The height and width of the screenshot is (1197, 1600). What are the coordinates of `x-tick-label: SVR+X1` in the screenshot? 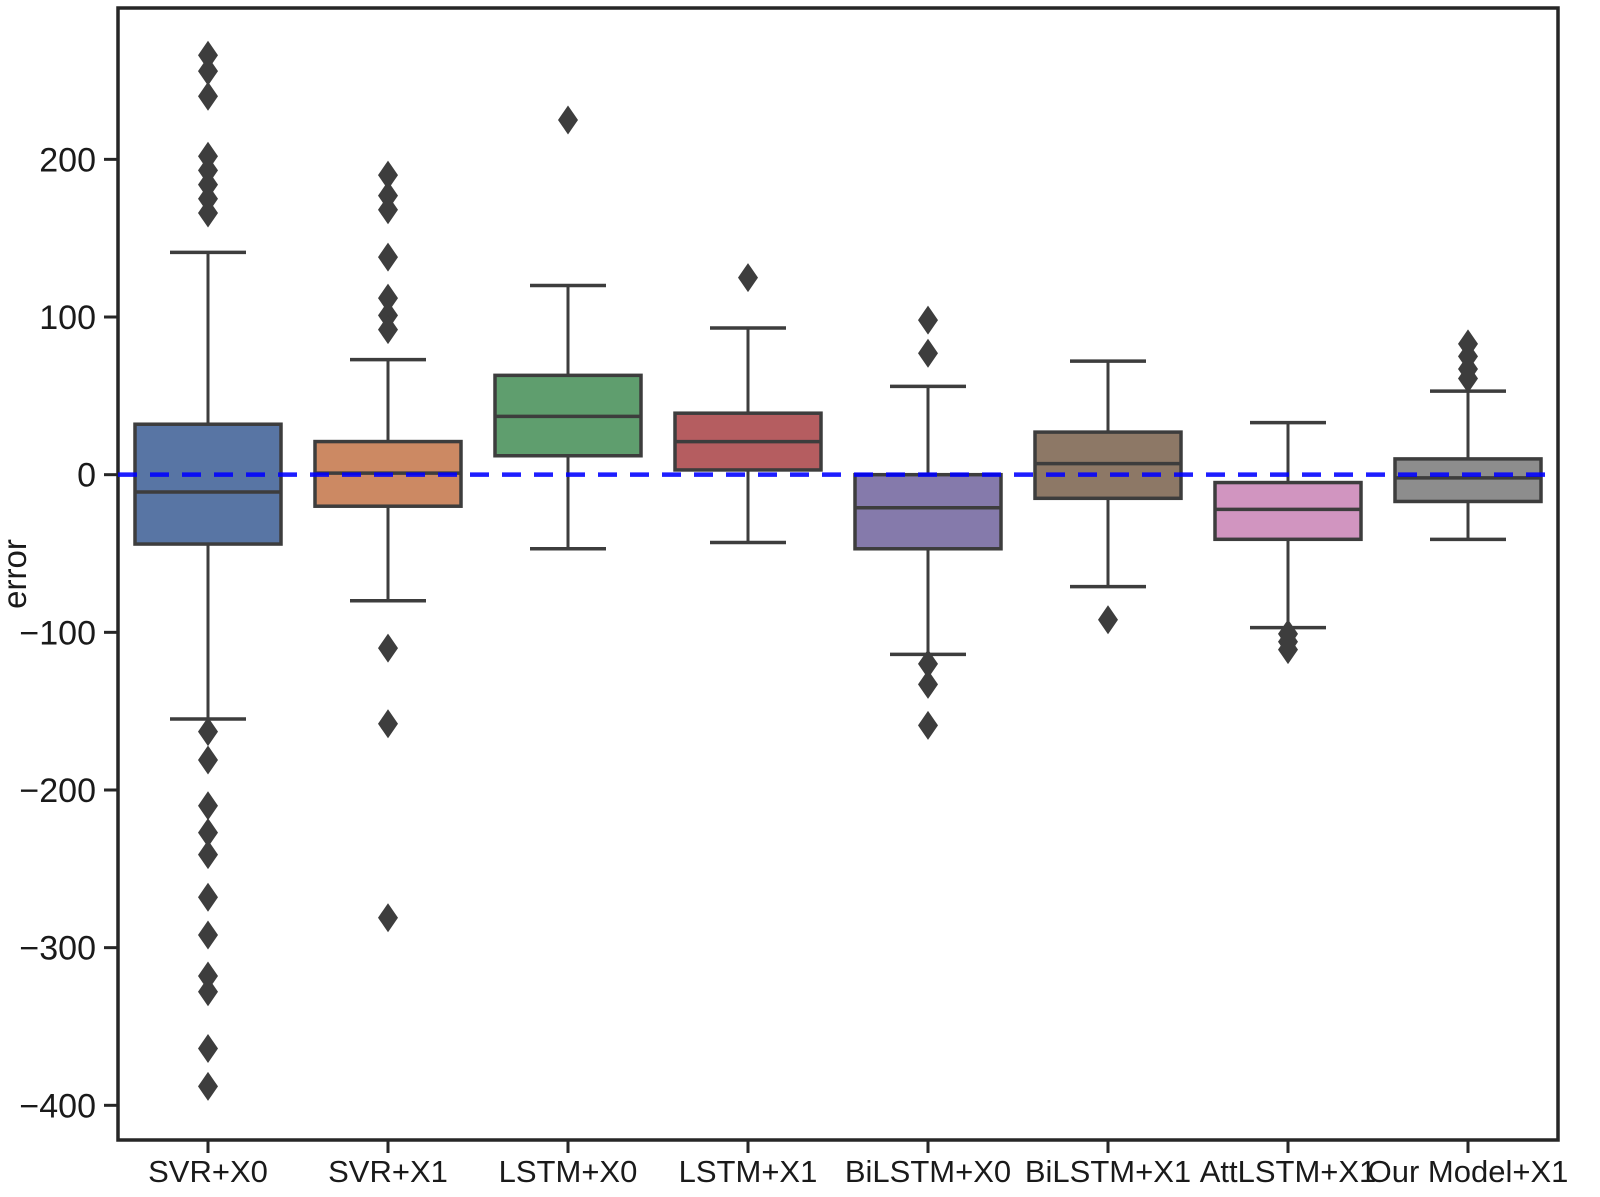 It's located at (388, 1171).